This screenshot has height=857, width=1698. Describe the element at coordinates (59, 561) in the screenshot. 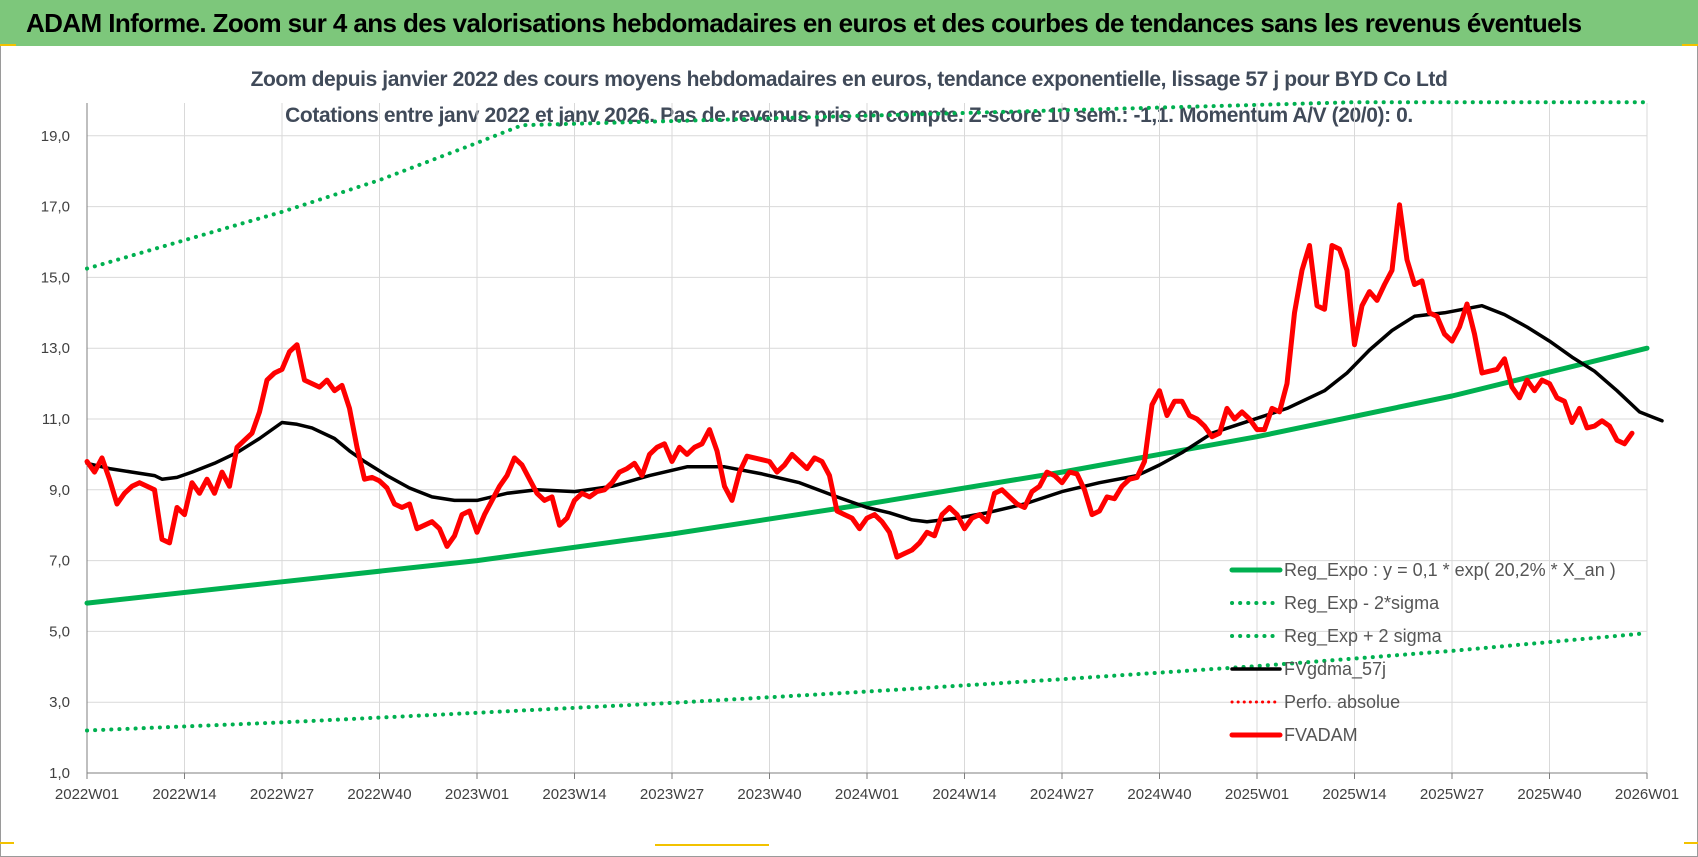

I see `y-tick-label: 7,0` at that location.